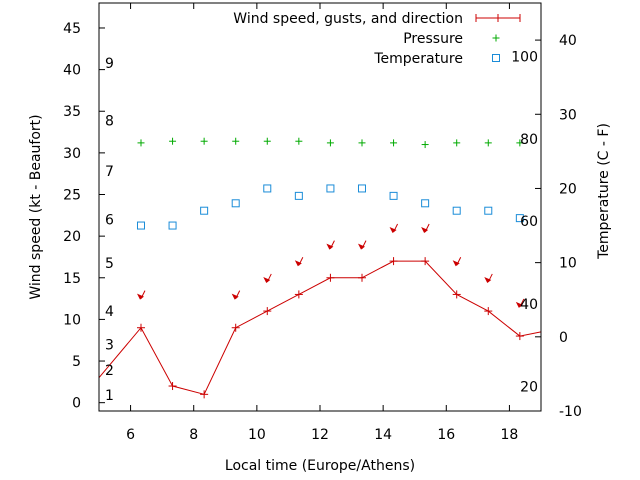 The width and height of the screenshot is (640, 480). What do you see at coordinates (72, 279) in the screenshot?
I see `y-left-tick-label: 15` at bounding box center [72, 279].